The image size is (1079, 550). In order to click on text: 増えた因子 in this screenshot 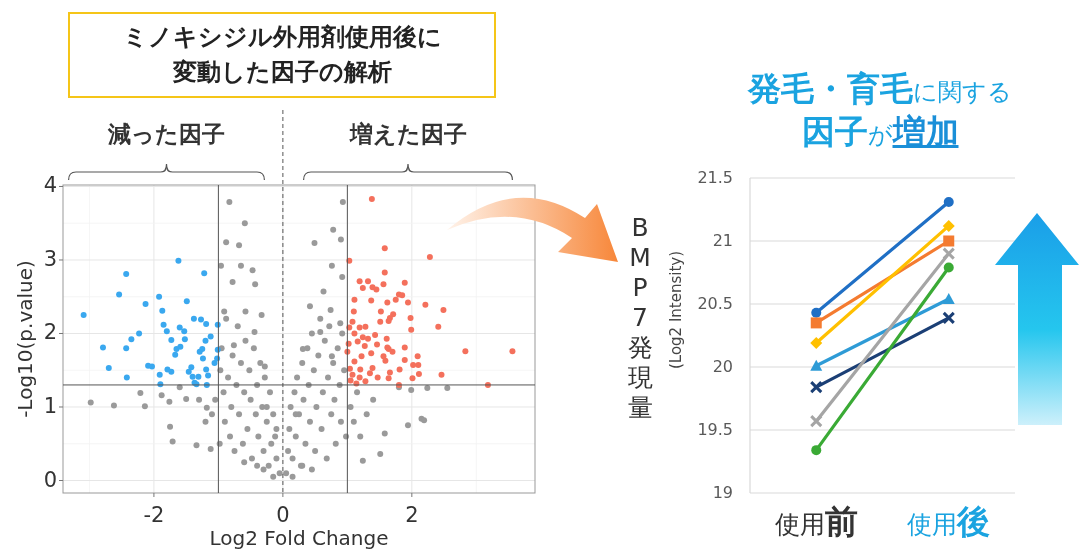, I will do `click(408, 134)`.